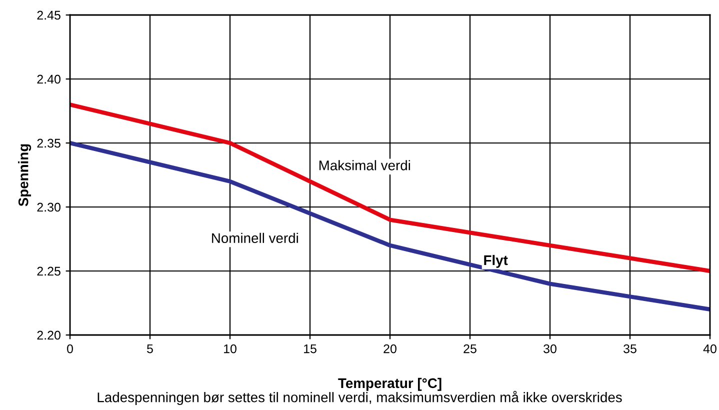 Image resolution: width=719 pixels, height=410 pixels. What do you see at coordinates (470, 349) in the screenshot?
I see `x-tick-label: 25` at bounding box center [470, 349].